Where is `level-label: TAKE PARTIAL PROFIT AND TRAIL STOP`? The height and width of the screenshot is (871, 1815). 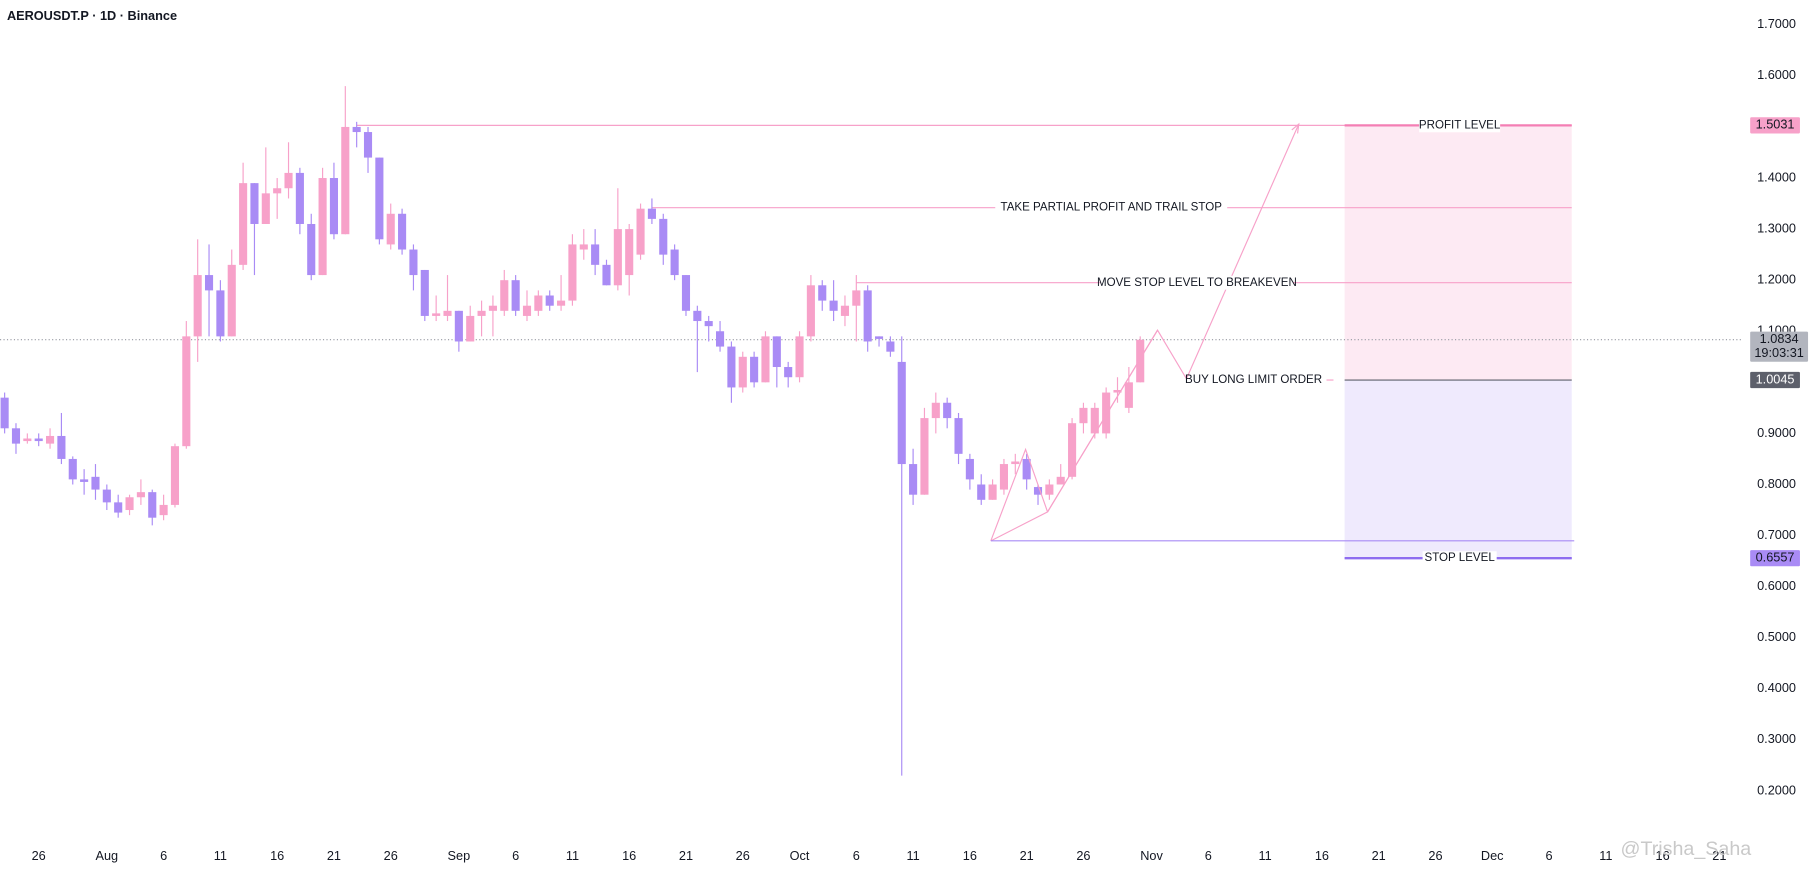 level-label: TAKE PARTIAL PROFIT AND TRAIL STOP is located at coordinates (1111, 208).